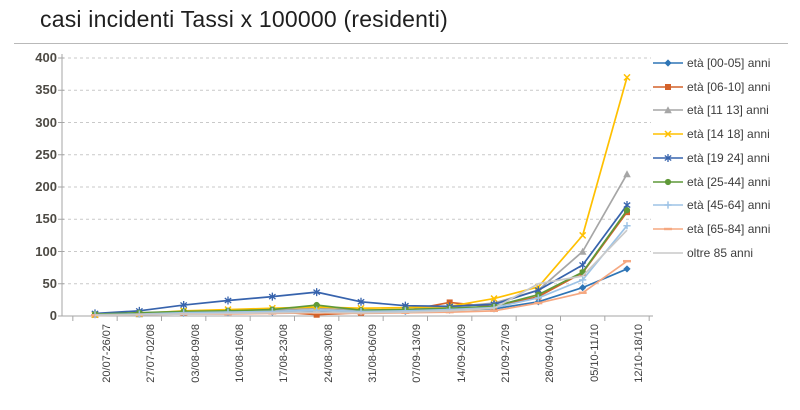 This screenshot has width=800, height=410. What do you see at coordinates (639, 353) in the screenshot?
I see `x-axis-tick-label: 12/10-18/10` at bounding box center [639, 353].